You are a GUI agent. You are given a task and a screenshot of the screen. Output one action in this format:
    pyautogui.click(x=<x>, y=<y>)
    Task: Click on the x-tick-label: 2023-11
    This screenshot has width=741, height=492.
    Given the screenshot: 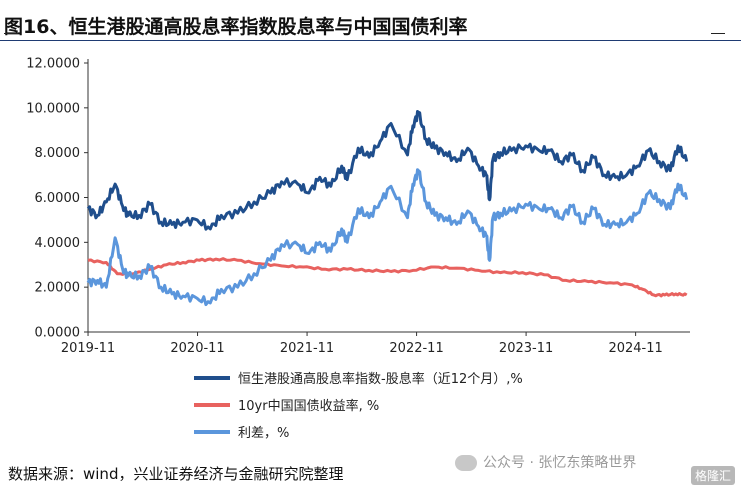 What is the action you would take?
    pyautogui.click(x=526, y=348)
    